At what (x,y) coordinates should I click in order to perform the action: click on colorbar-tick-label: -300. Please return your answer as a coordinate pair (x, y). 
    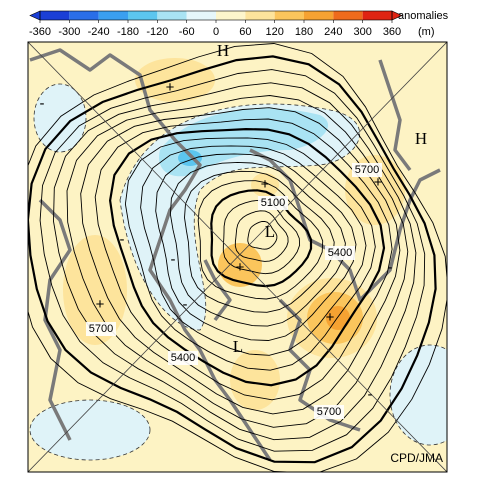
    Looking at the image, I should click on (69, 32).